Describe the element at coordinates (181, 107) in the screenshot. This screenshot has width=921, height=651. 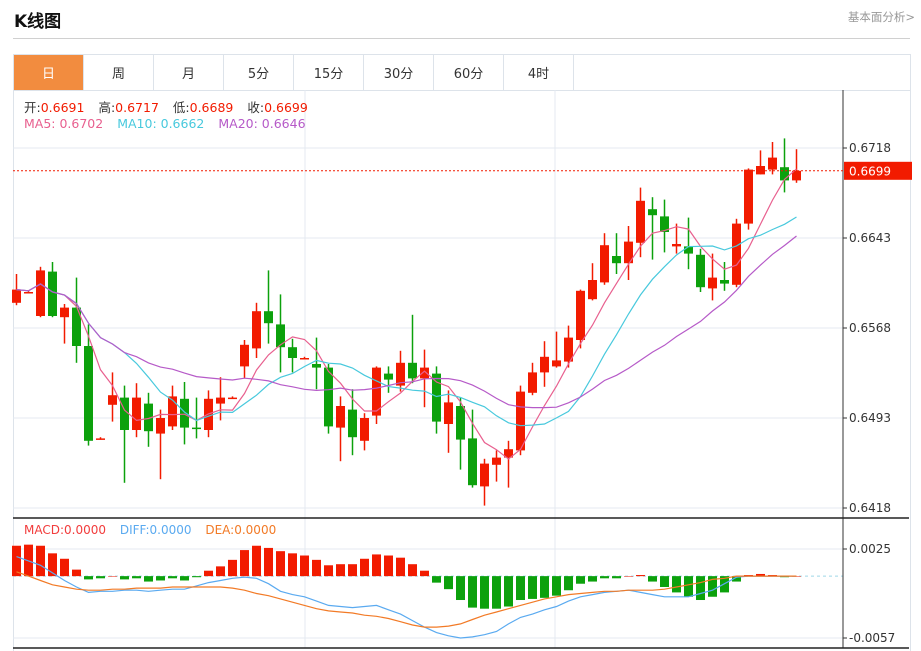
I see `low-label: 低:` at that location.